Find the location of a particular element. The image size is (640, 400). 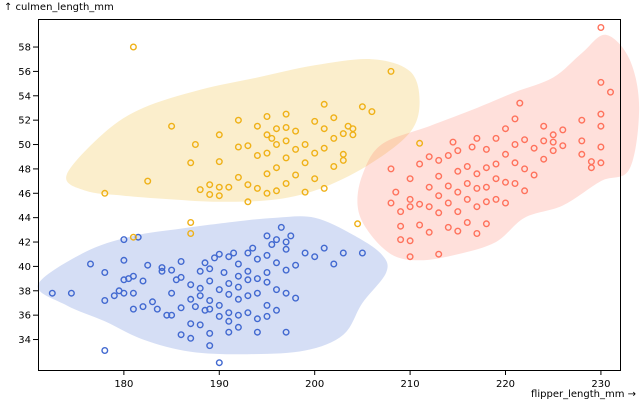

y-axis: 34 36 38 40 42 44 46 48 50 52 54 56 58 is located at coordinates (28, 194).